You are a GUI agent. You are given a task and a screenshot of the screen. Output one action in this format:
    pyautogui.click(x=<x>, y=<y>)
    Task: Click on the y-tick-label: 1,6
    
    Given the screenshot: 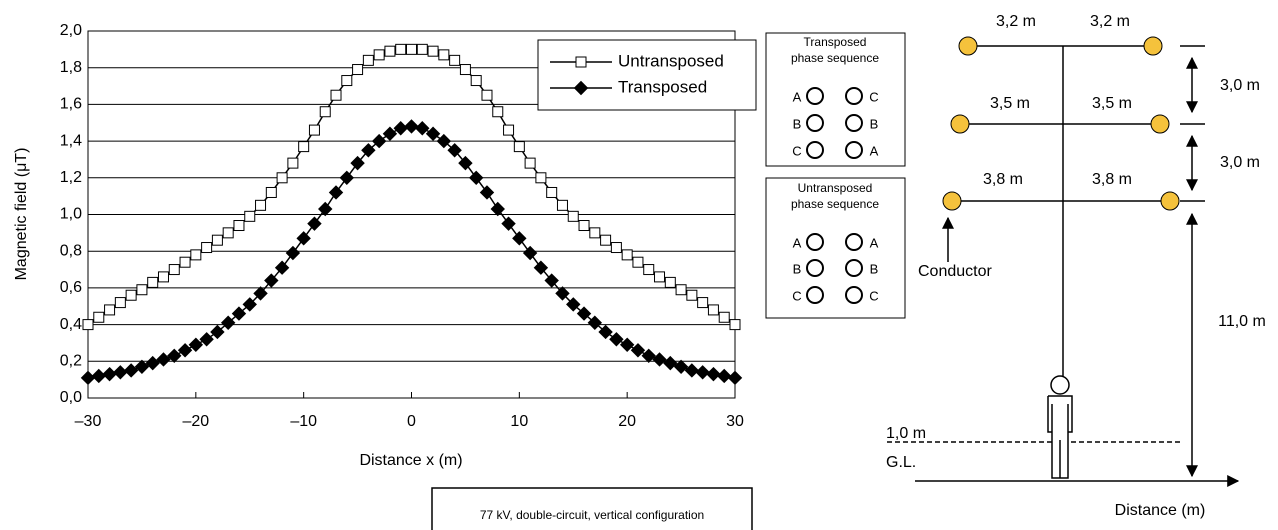 What is the action you would take?
    pyautogui.click(x=71, y=104)
    